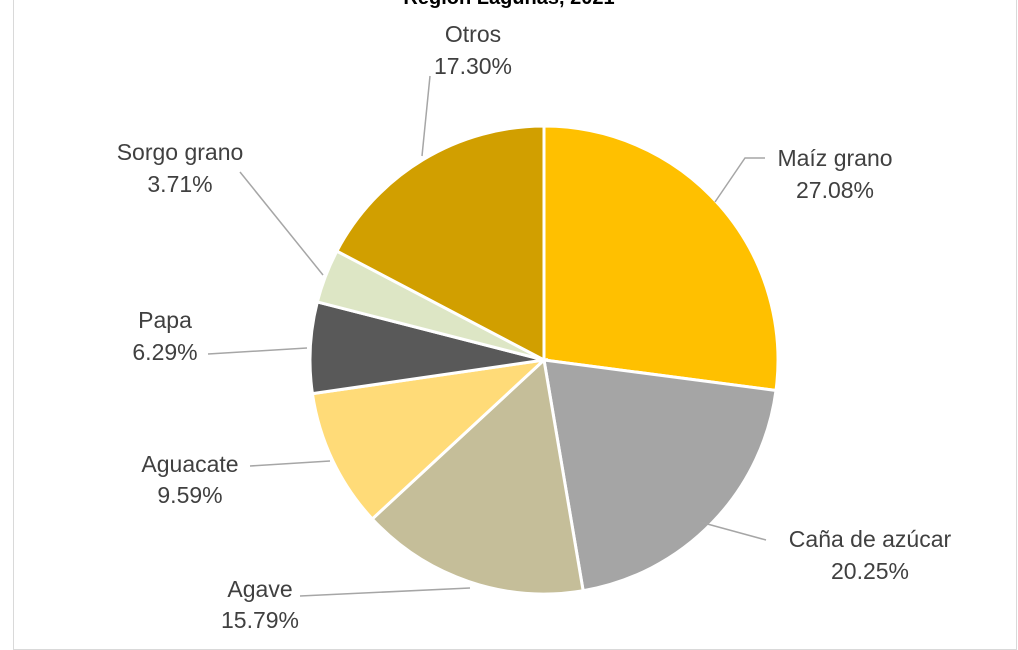  I want to click on slice-label: Aguacate, so click(189, 464).